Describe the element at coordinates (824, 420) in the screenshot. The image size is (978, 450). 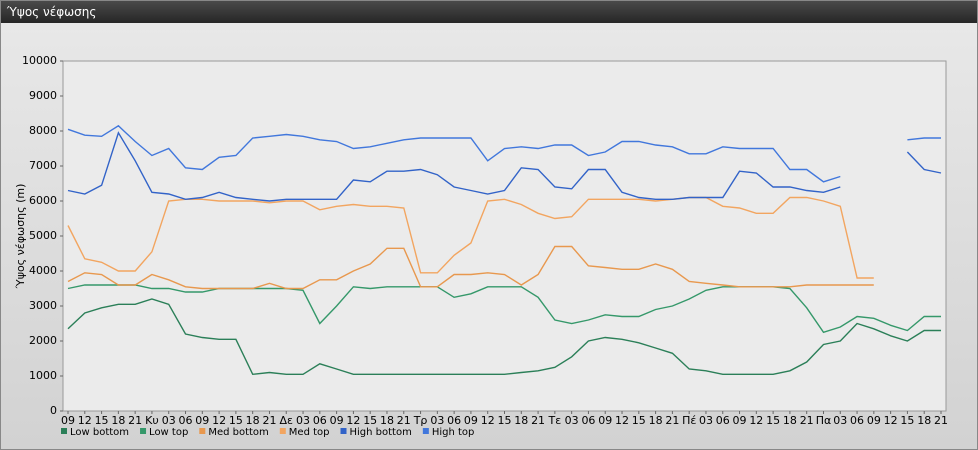
I see `x-tick-label: Πα` at that location.